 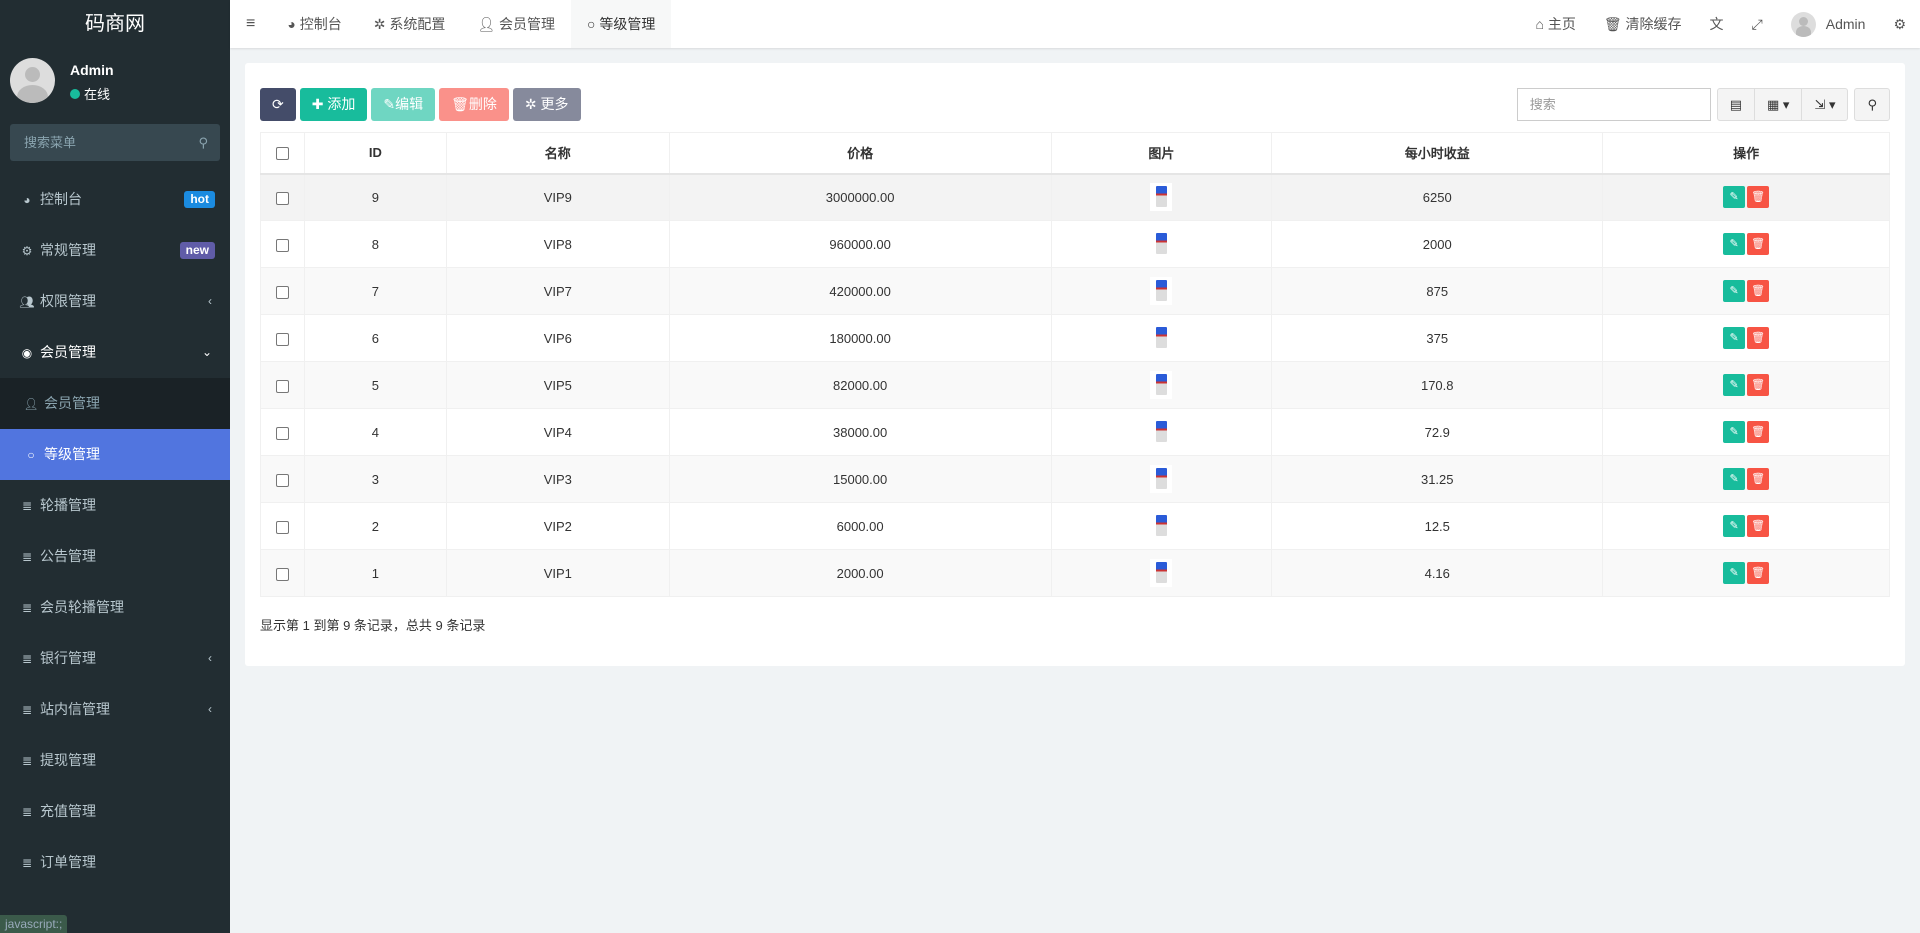 I want to click on clear-cache-button: 🗑︎ 清除缓存, so click(x=1643, y=24).